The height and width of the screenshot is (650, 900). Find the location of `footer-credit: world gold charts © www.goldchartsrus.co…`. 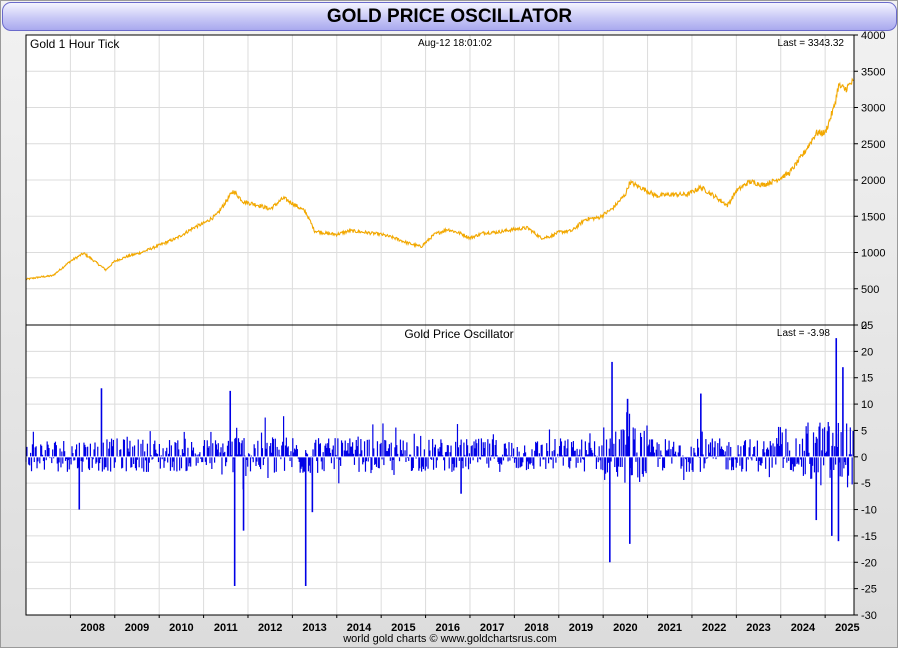

footer-credit: world gold charts © www.goldchartsrus.co… is located at coordinates (450, 639).